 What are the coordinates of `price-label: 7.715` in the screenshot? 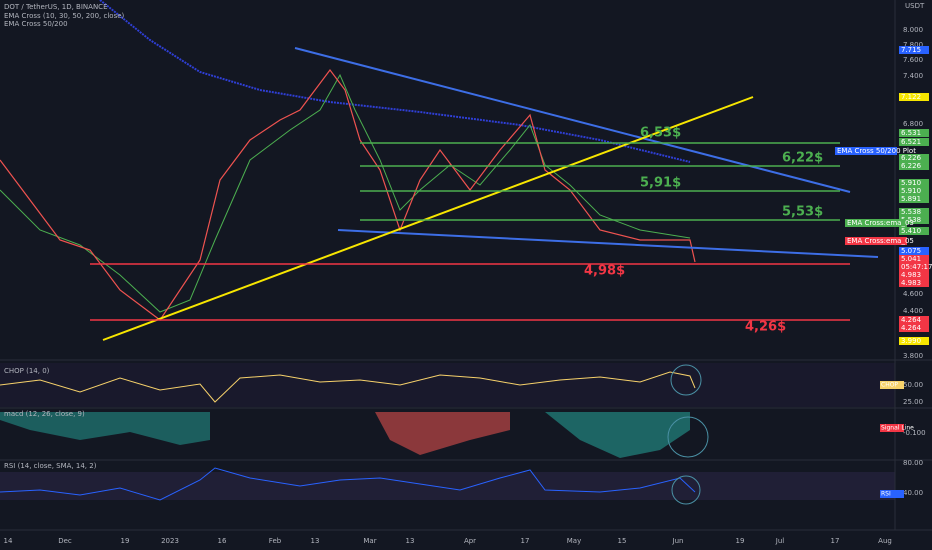 It's located at (911, 50).